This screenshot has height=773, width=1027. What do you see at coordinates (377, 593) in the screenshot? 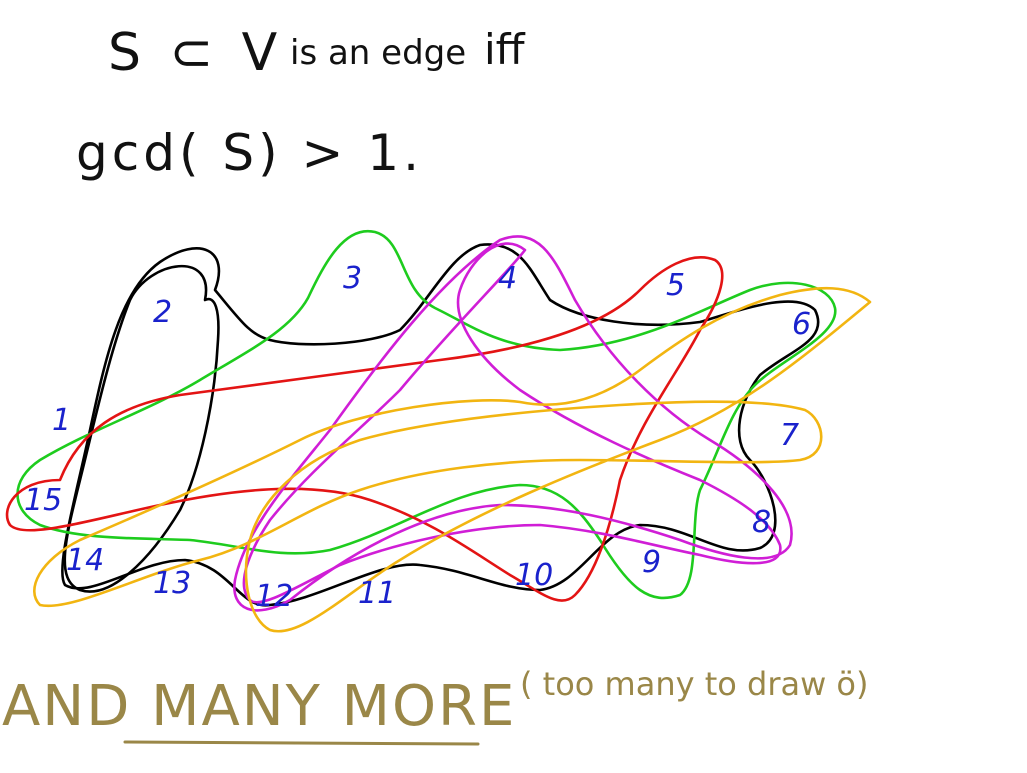
I see `vertex-11: 11` at bounding box center [377, 593].